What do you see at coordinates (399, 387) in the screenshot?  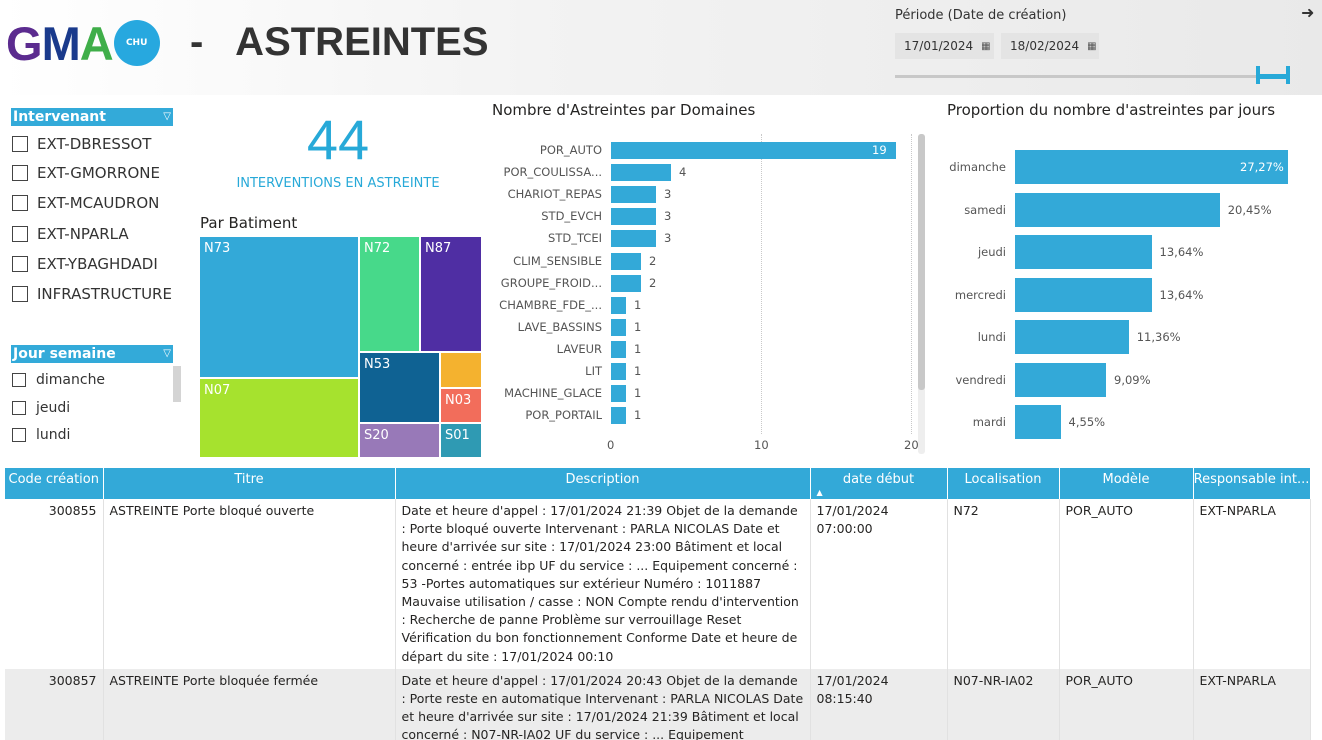 I see `treemap-cell-n53: N53` at bounding box center [399, 387].